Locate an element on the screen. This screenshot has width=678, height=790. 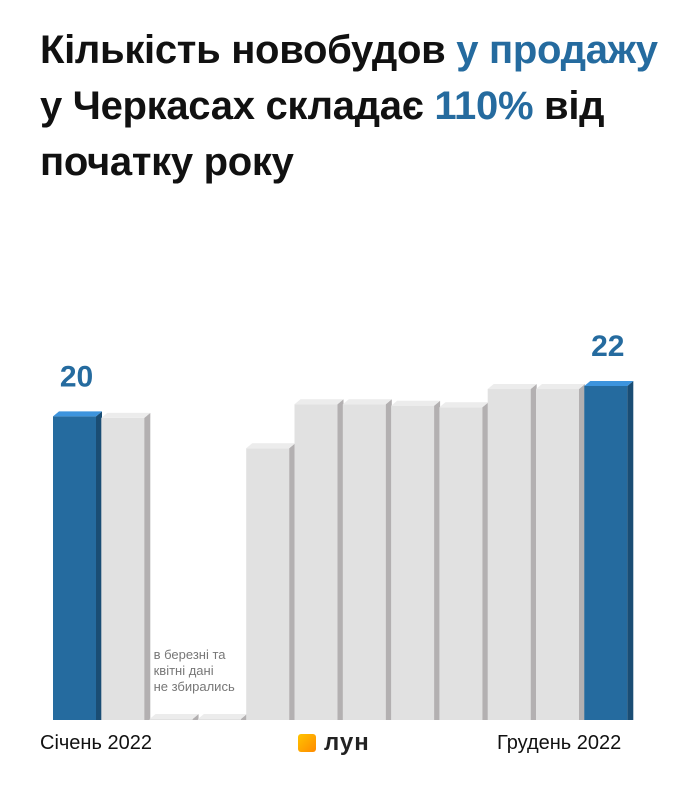
annotation-line: в березні та is located at coordinates (190, 654).